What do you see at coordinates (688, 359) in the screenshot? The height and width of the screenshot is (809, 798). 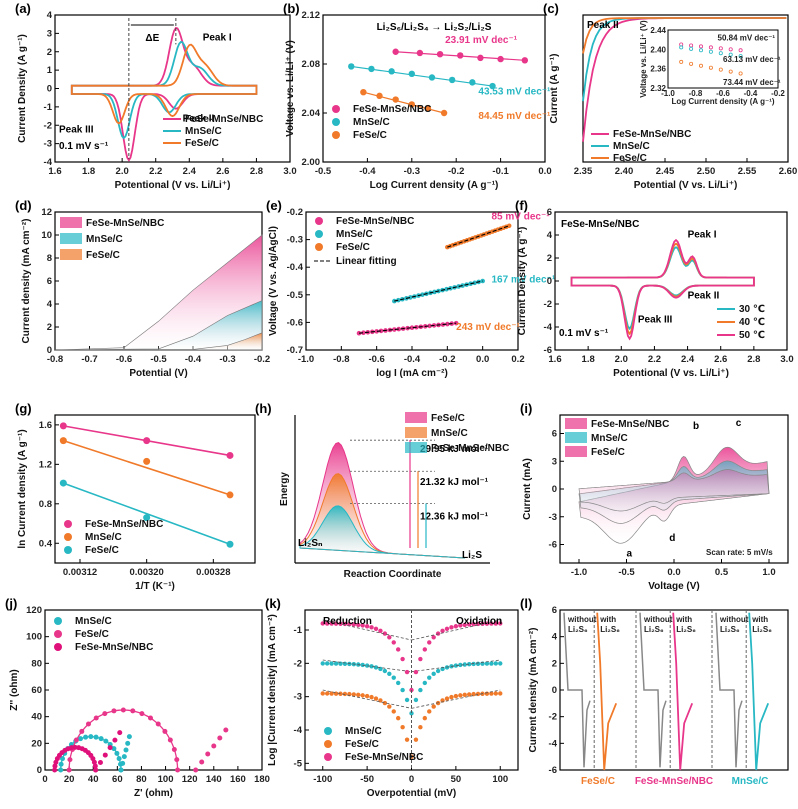 I see `x-tick-label: 2.4` at bounding box center [688, 359].